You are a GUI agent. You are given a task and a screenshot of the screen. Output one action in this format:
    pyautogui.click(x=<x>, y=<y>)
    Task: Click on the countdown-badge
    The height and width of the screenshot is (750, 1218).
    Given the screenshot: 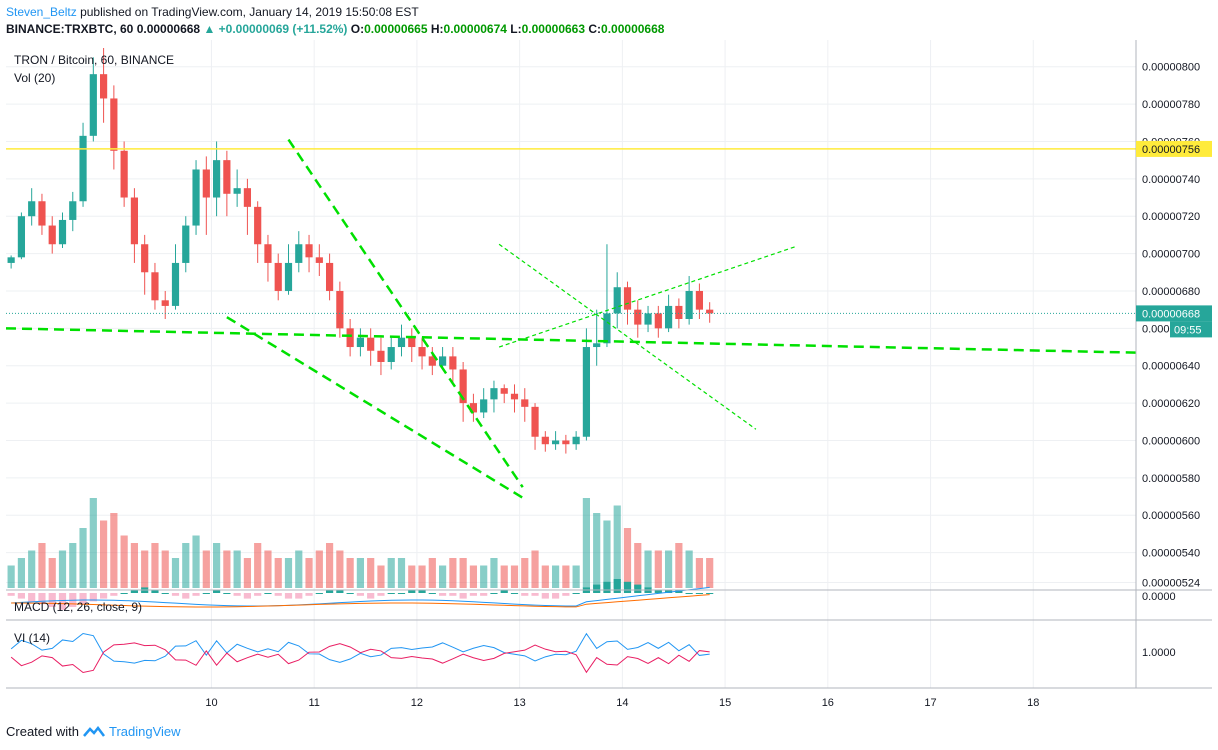 What is the action you would take?
    pyautogui.click(x=1191, y=329)
    